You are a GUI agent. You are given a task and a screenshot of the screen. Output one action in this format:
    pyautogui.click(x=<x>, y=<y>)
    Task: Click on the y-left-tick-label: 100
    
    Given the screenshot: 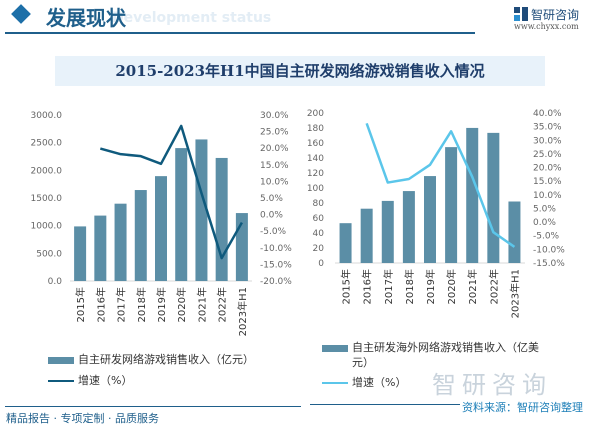 What is the action you would take?
    pyautogui.click(x=315, y=189)
    